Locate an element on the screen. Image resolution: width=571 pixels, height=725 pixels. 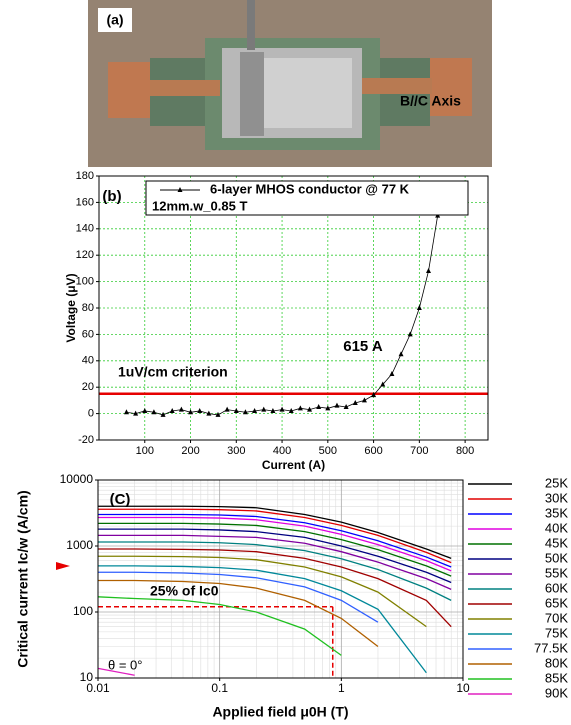
legend-label: 75K is located at coordinates (556, 632).